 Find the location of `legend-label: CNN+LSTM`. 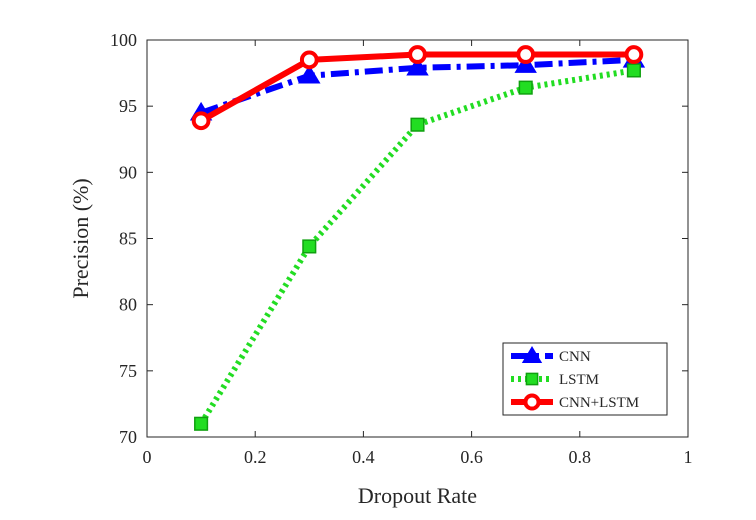

legend-label: CNN+LSTM is located at coordinates (599, 403).